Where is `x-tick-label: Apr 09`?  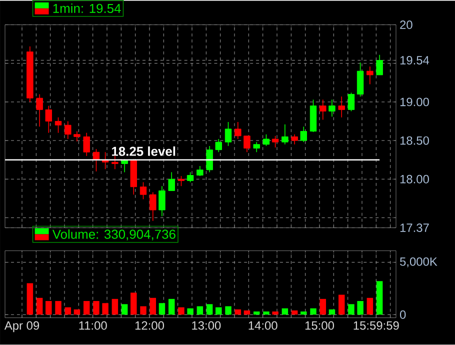
x-tick-label: Apr 09 is located at coordinates (22, 326).